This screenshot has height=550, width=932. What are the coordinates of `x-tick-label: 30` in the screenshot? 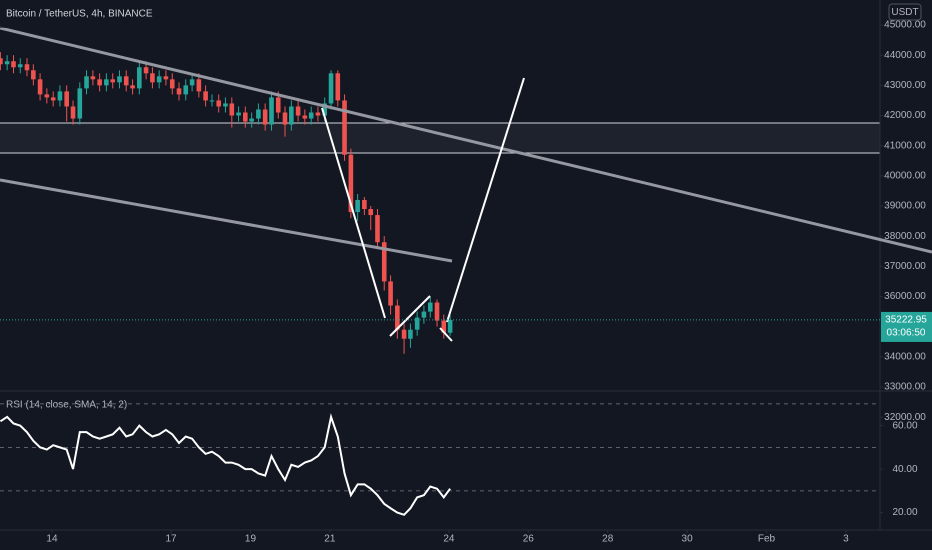 It's located at (688, 539).